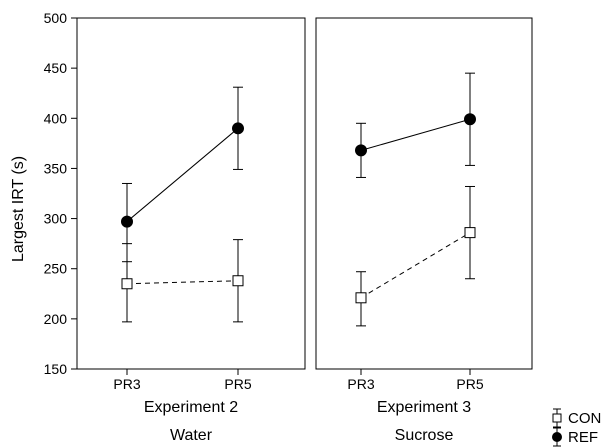  I want to click on y-tick-label: 400, so click(56, 118).